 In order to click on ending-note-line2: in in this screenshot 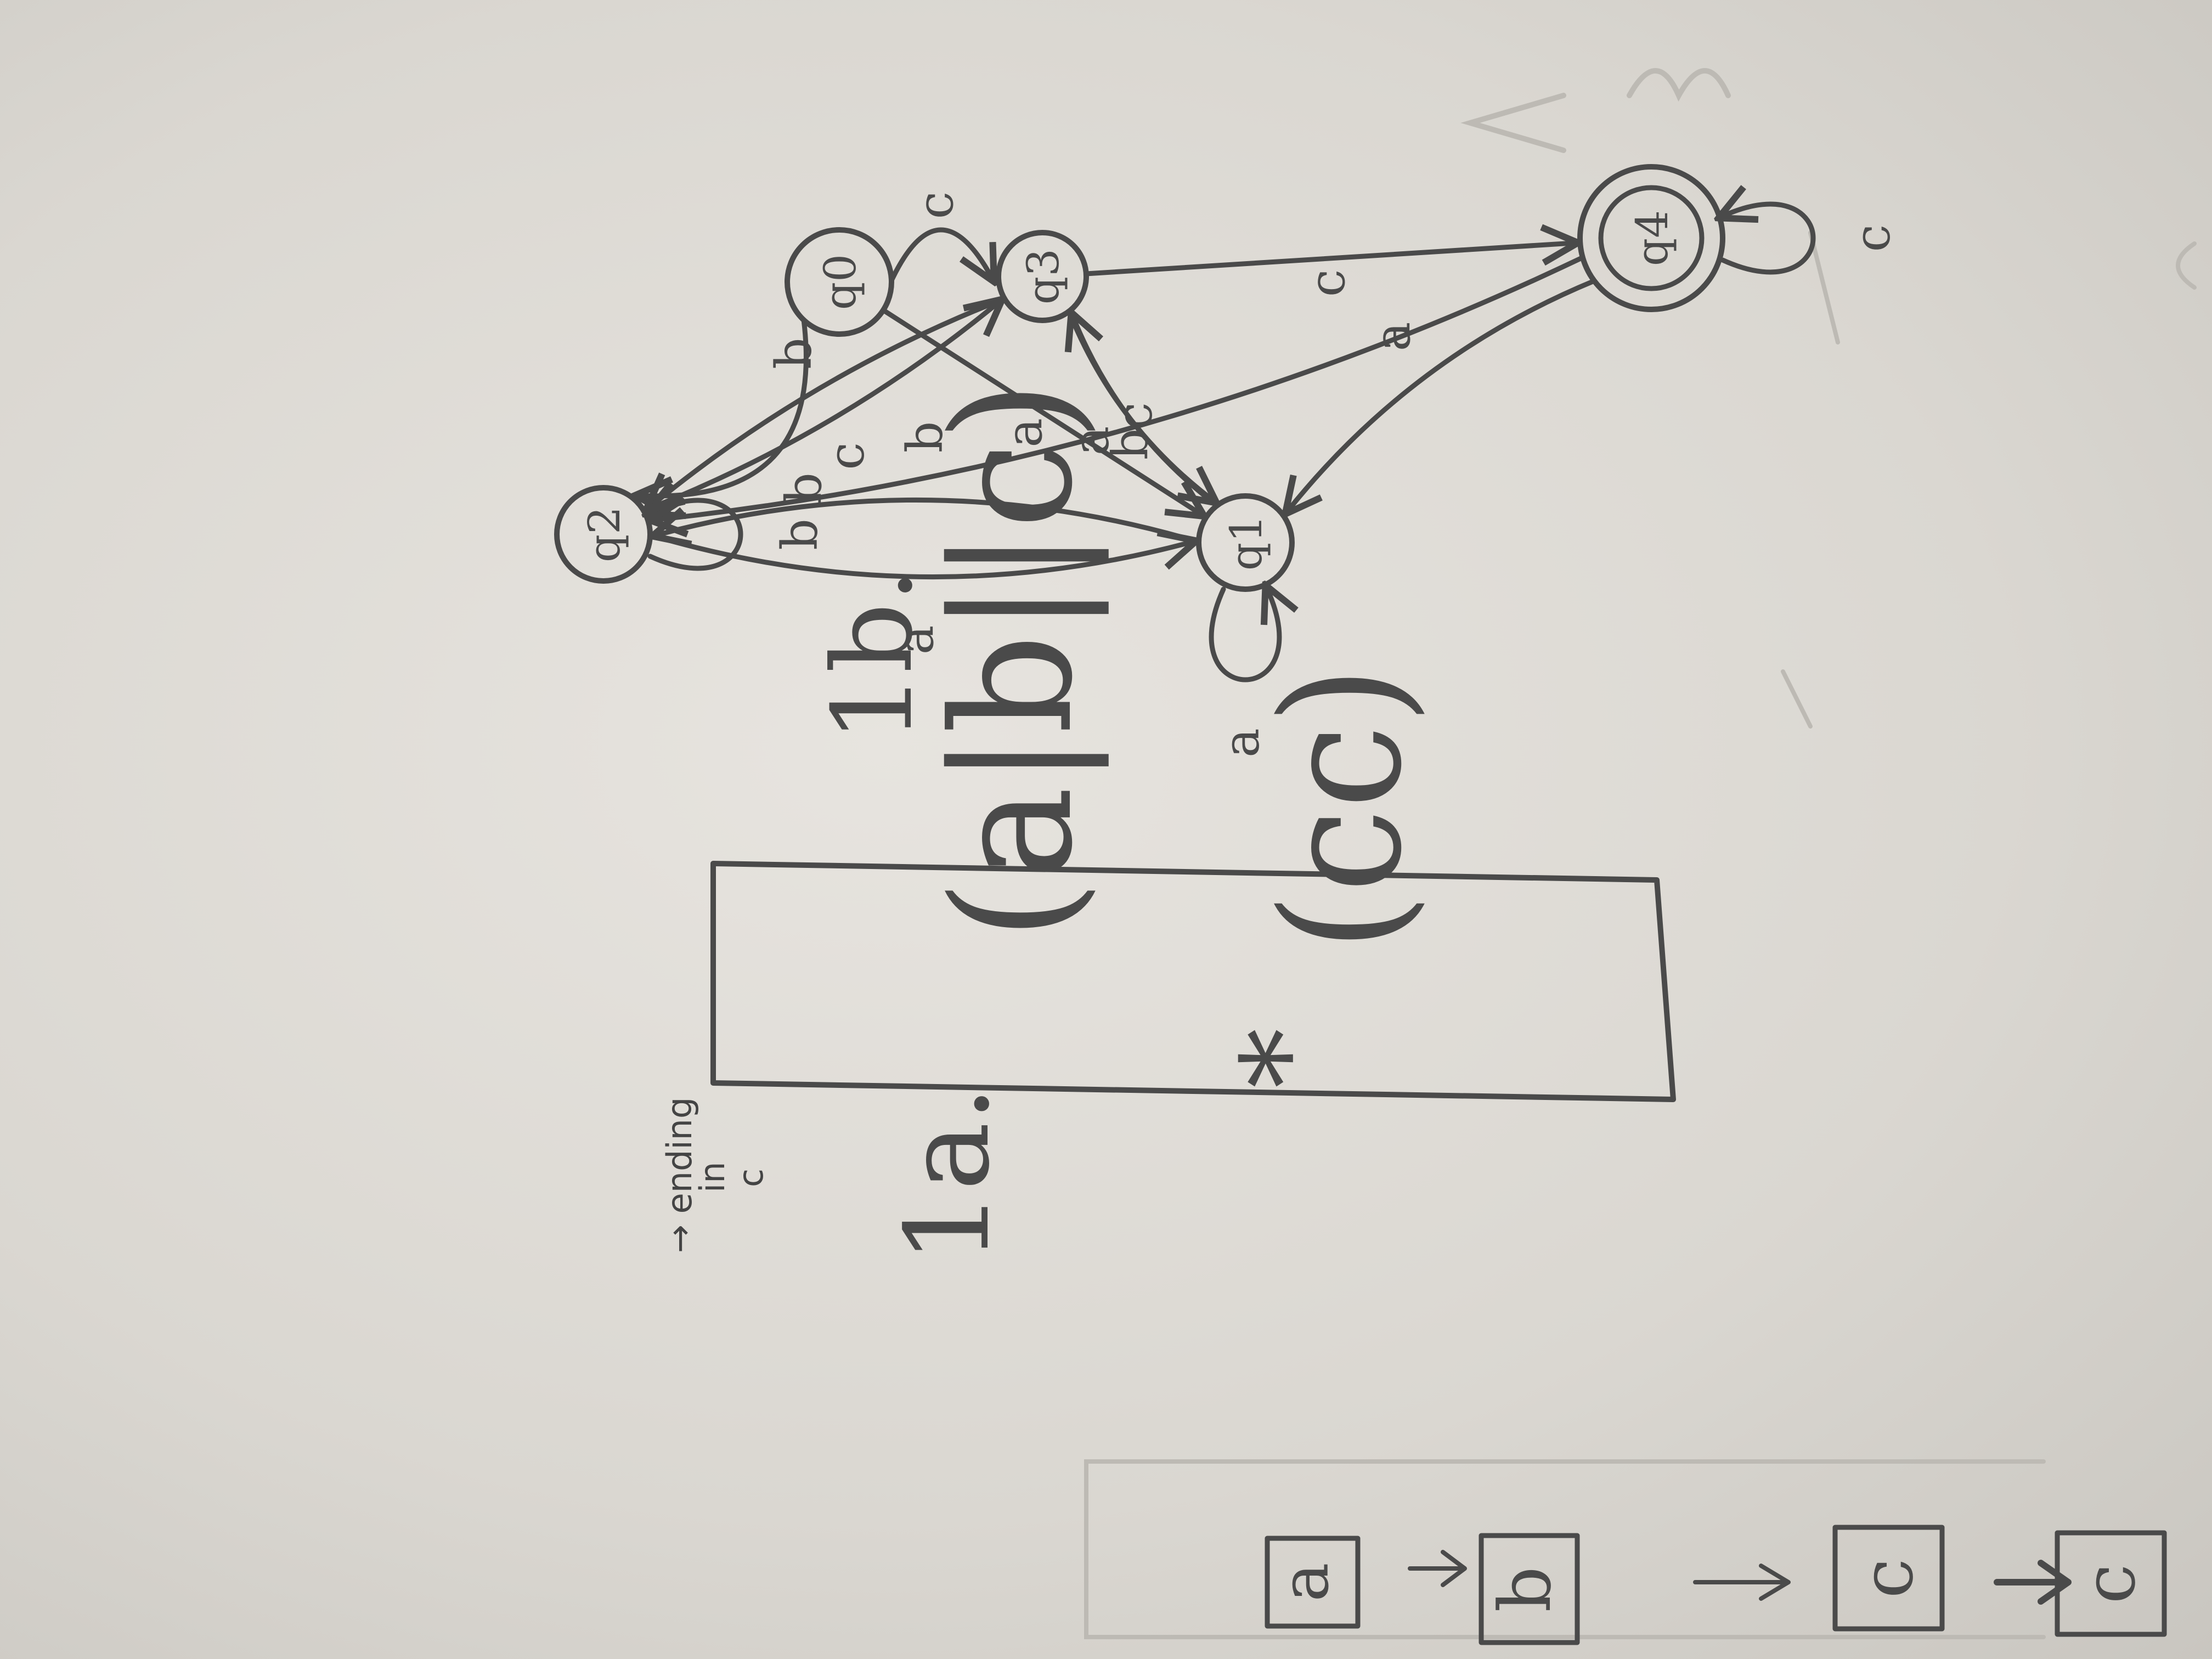, I will do `click(712, 1177)`.